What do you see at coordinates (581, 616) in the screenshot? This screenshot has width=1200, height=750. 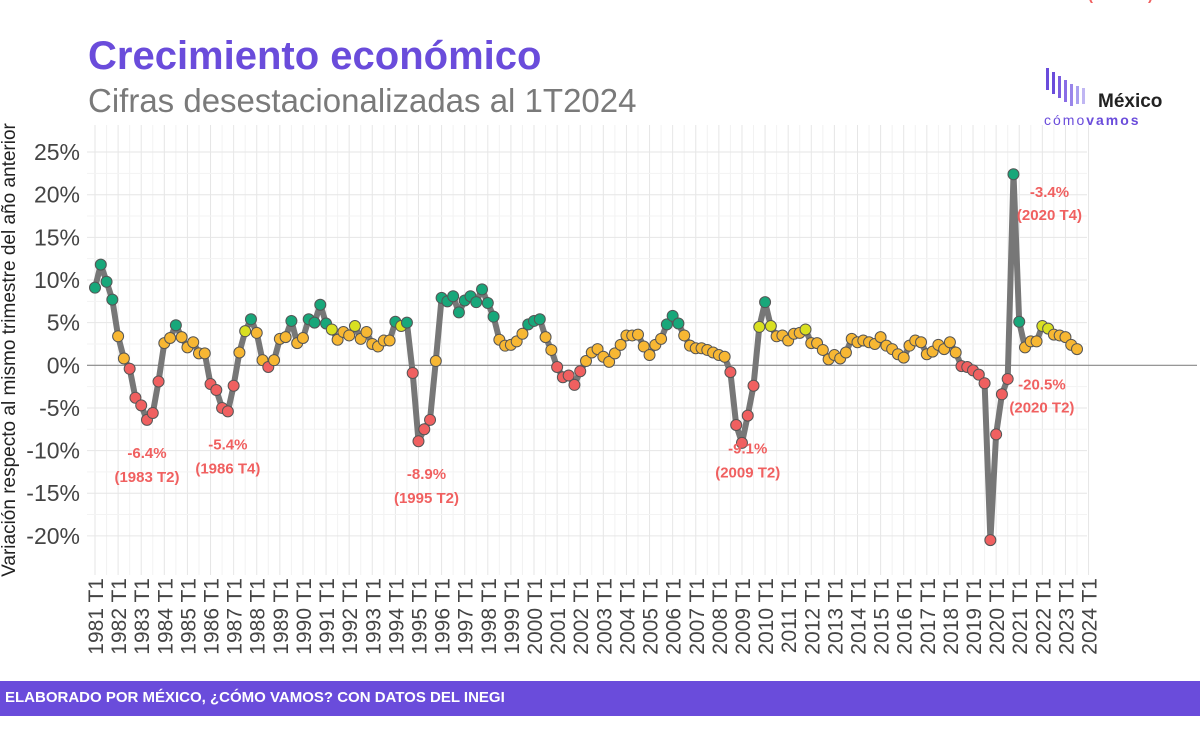 I see `x-tick-label: 2002 T1` at bounding box center [581, 616].